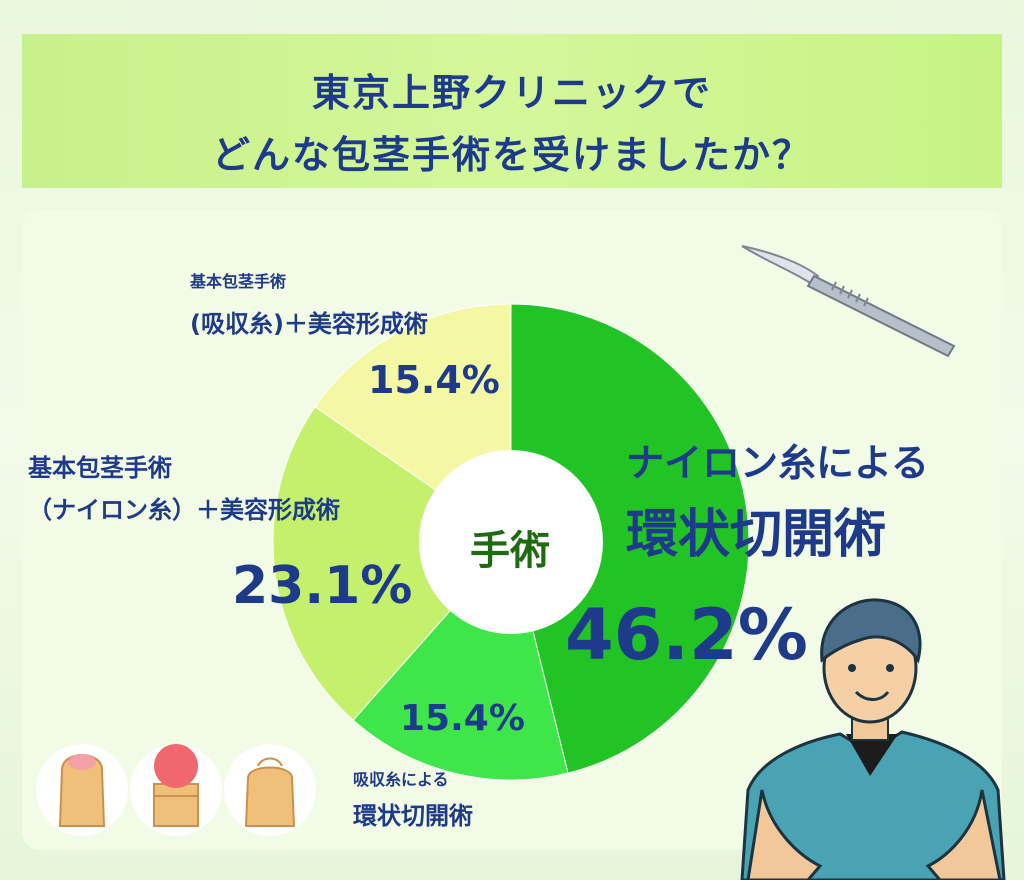 The height and width of the screenshot is (880, 1024). What do you see at coordinates (756, 535) in the screenshot?
I see `slice-1-label-line2: 環状切開術` at bounding box center [756, 535].